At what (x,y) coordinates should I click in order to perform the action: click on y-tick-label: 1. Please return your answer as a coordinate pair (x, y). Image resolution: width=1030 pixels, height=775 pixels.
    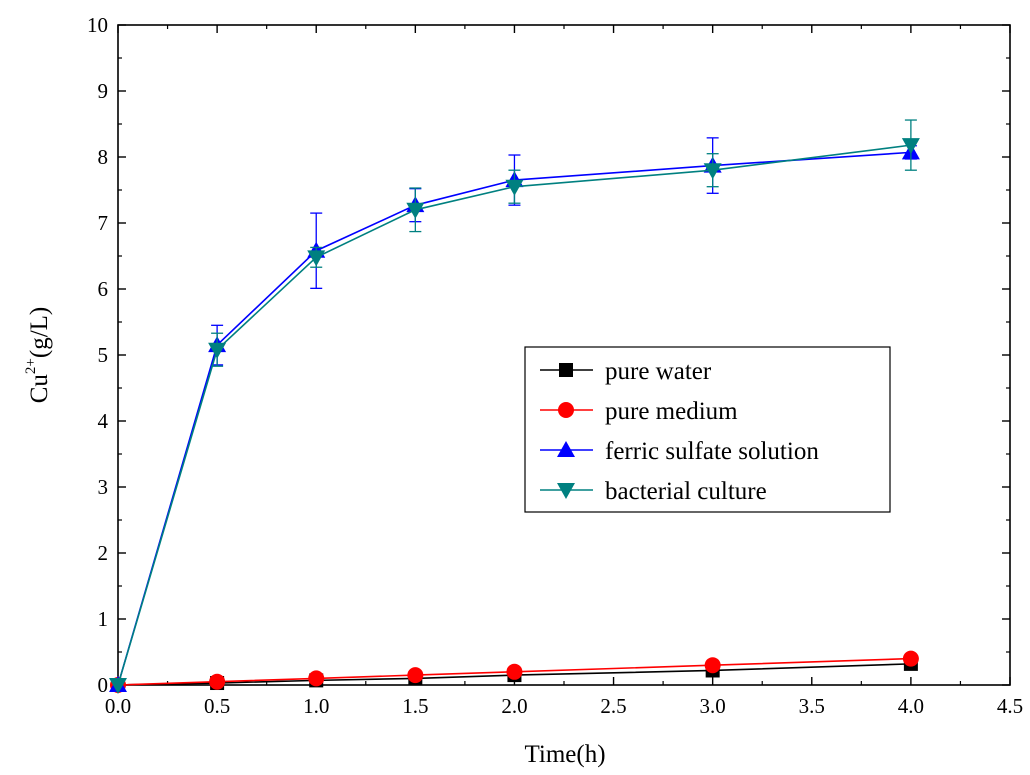
    Looking at the image, I should click on (103, 619).